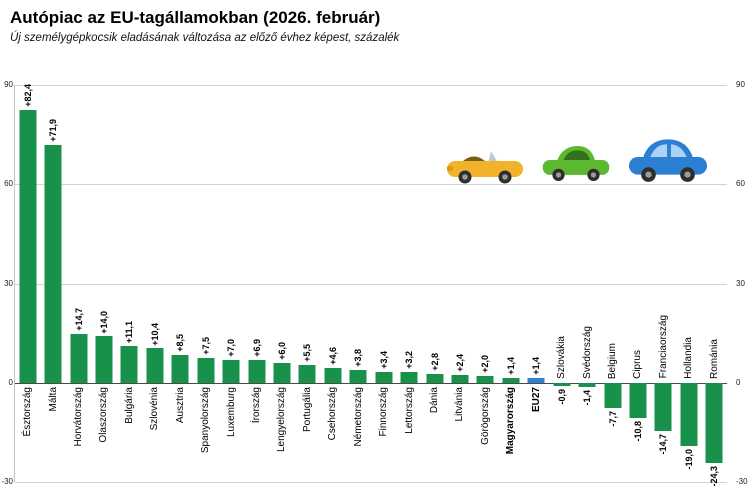 This screenshot has width=750, height=500. I want to click on bar-column: -10,8 Ciprus, so click(637, 283).